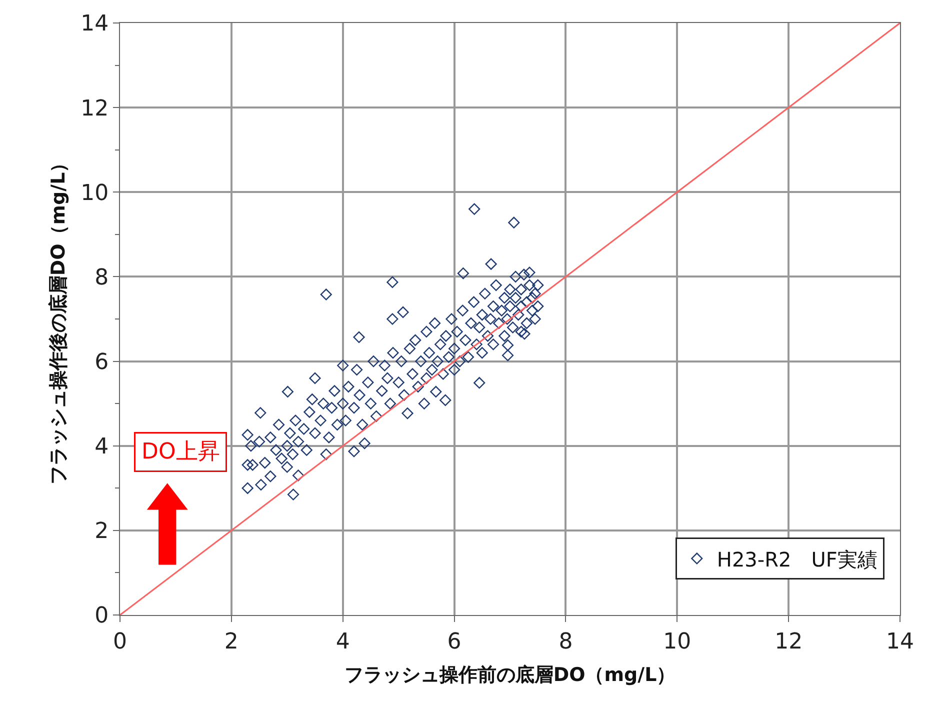 The width and height of the screenshot is (926, 710). What do you see at coordinates (101, 362) in the screenshot?
I see `y-tick-label: 6` at bounding box center [101, 362].